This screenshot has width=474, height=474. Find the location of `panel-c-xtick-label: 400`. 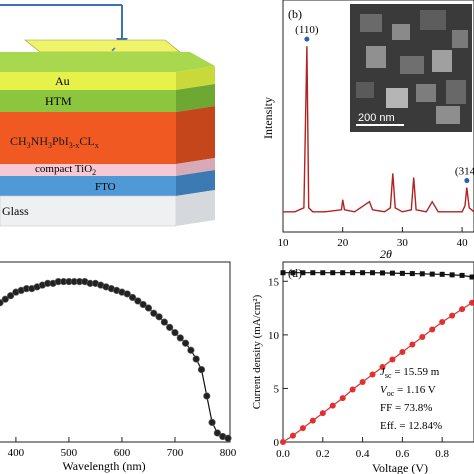

panel-c-xtick-label: 400 is located at coordinates (16, 453).